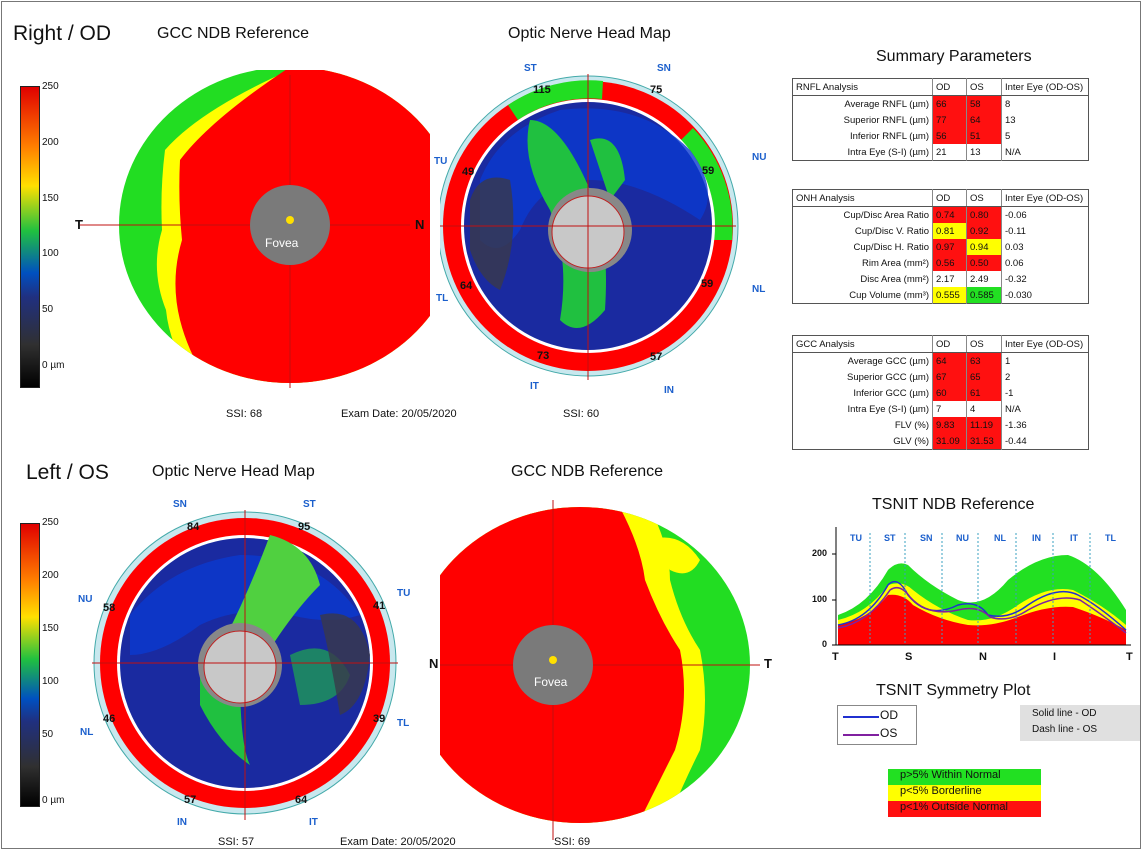 Image resolution: width=1147 pixels, height=849 pixels. I want to click on table-cell: Cup/Disc Area Ratio, so click(862, 214).